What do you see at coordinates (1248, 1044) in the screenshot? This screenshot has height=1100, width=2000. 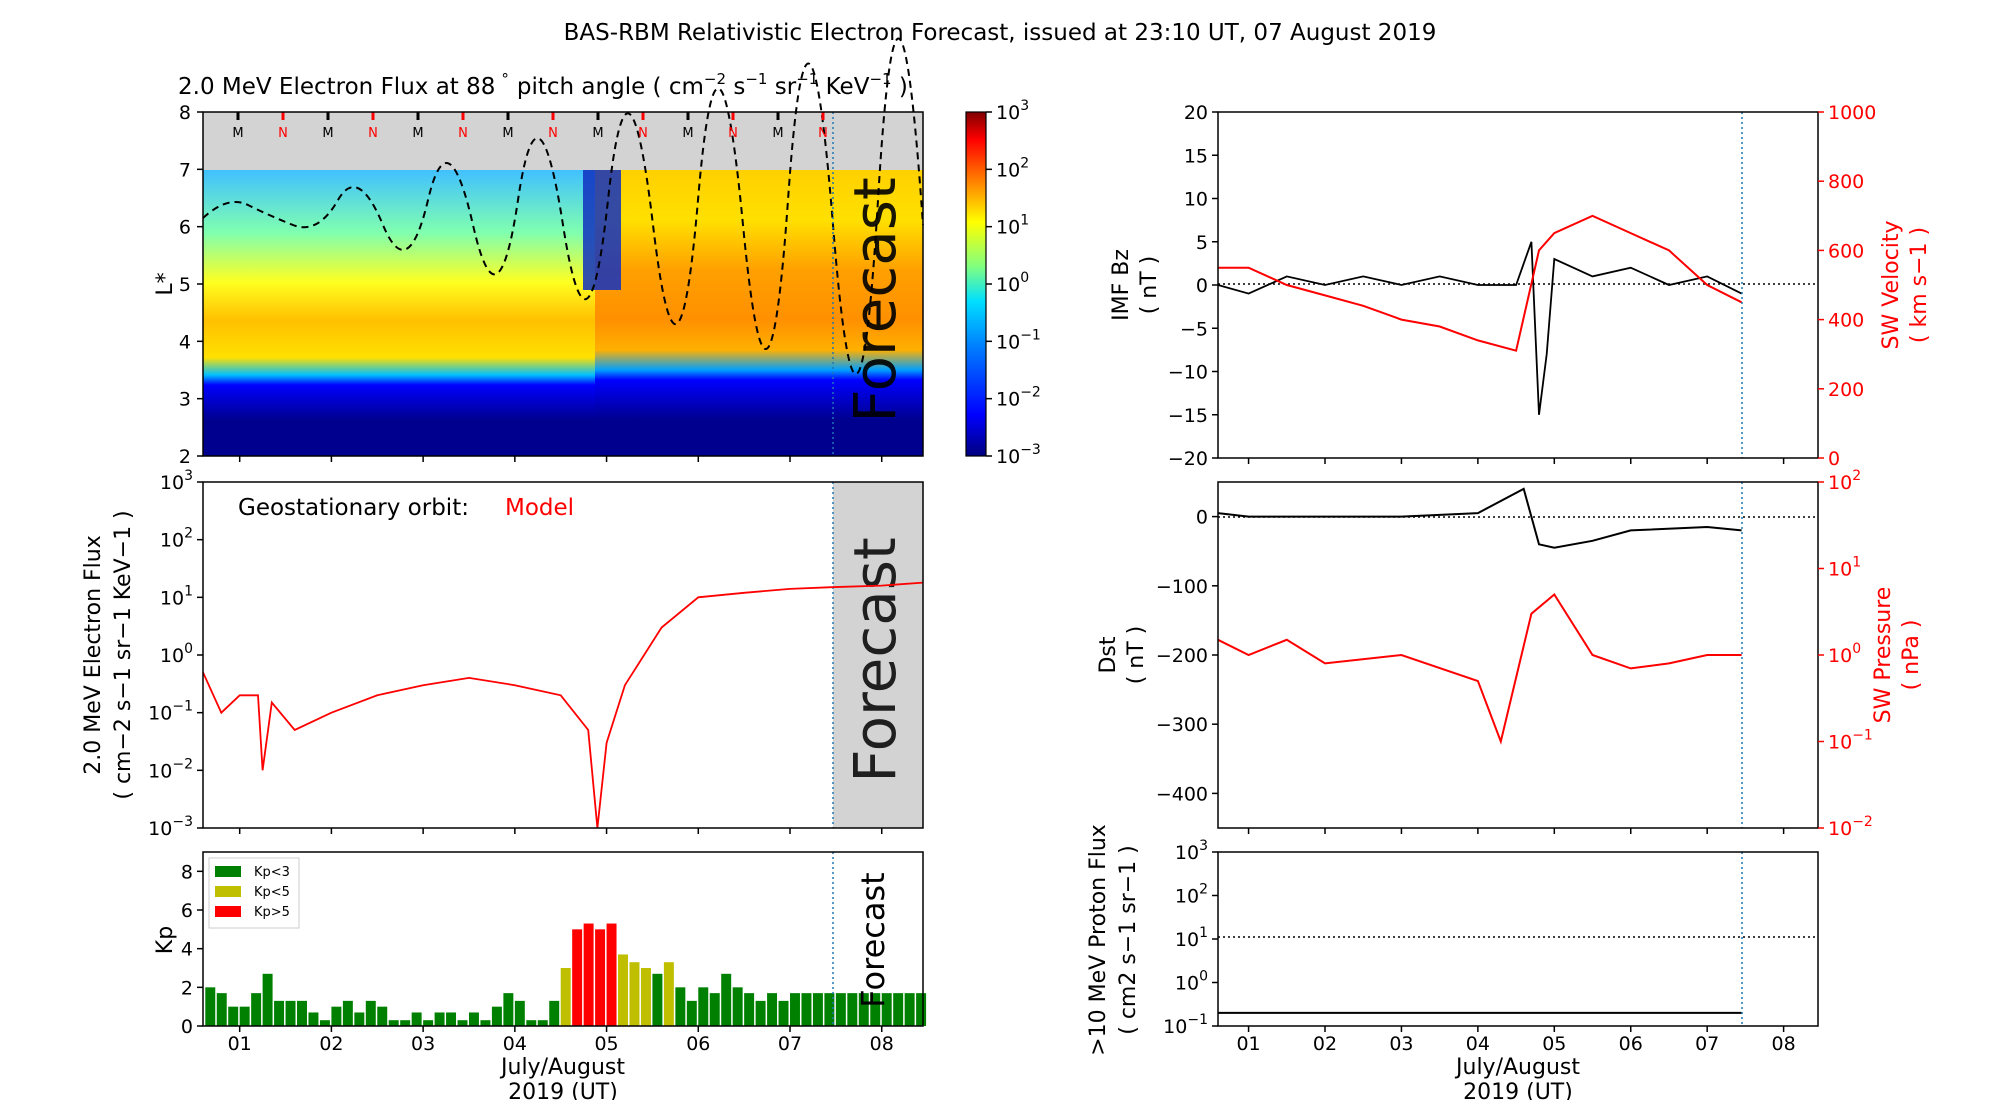 I see `right-xtick-label: 01` at bounding box center [1248, 1044].